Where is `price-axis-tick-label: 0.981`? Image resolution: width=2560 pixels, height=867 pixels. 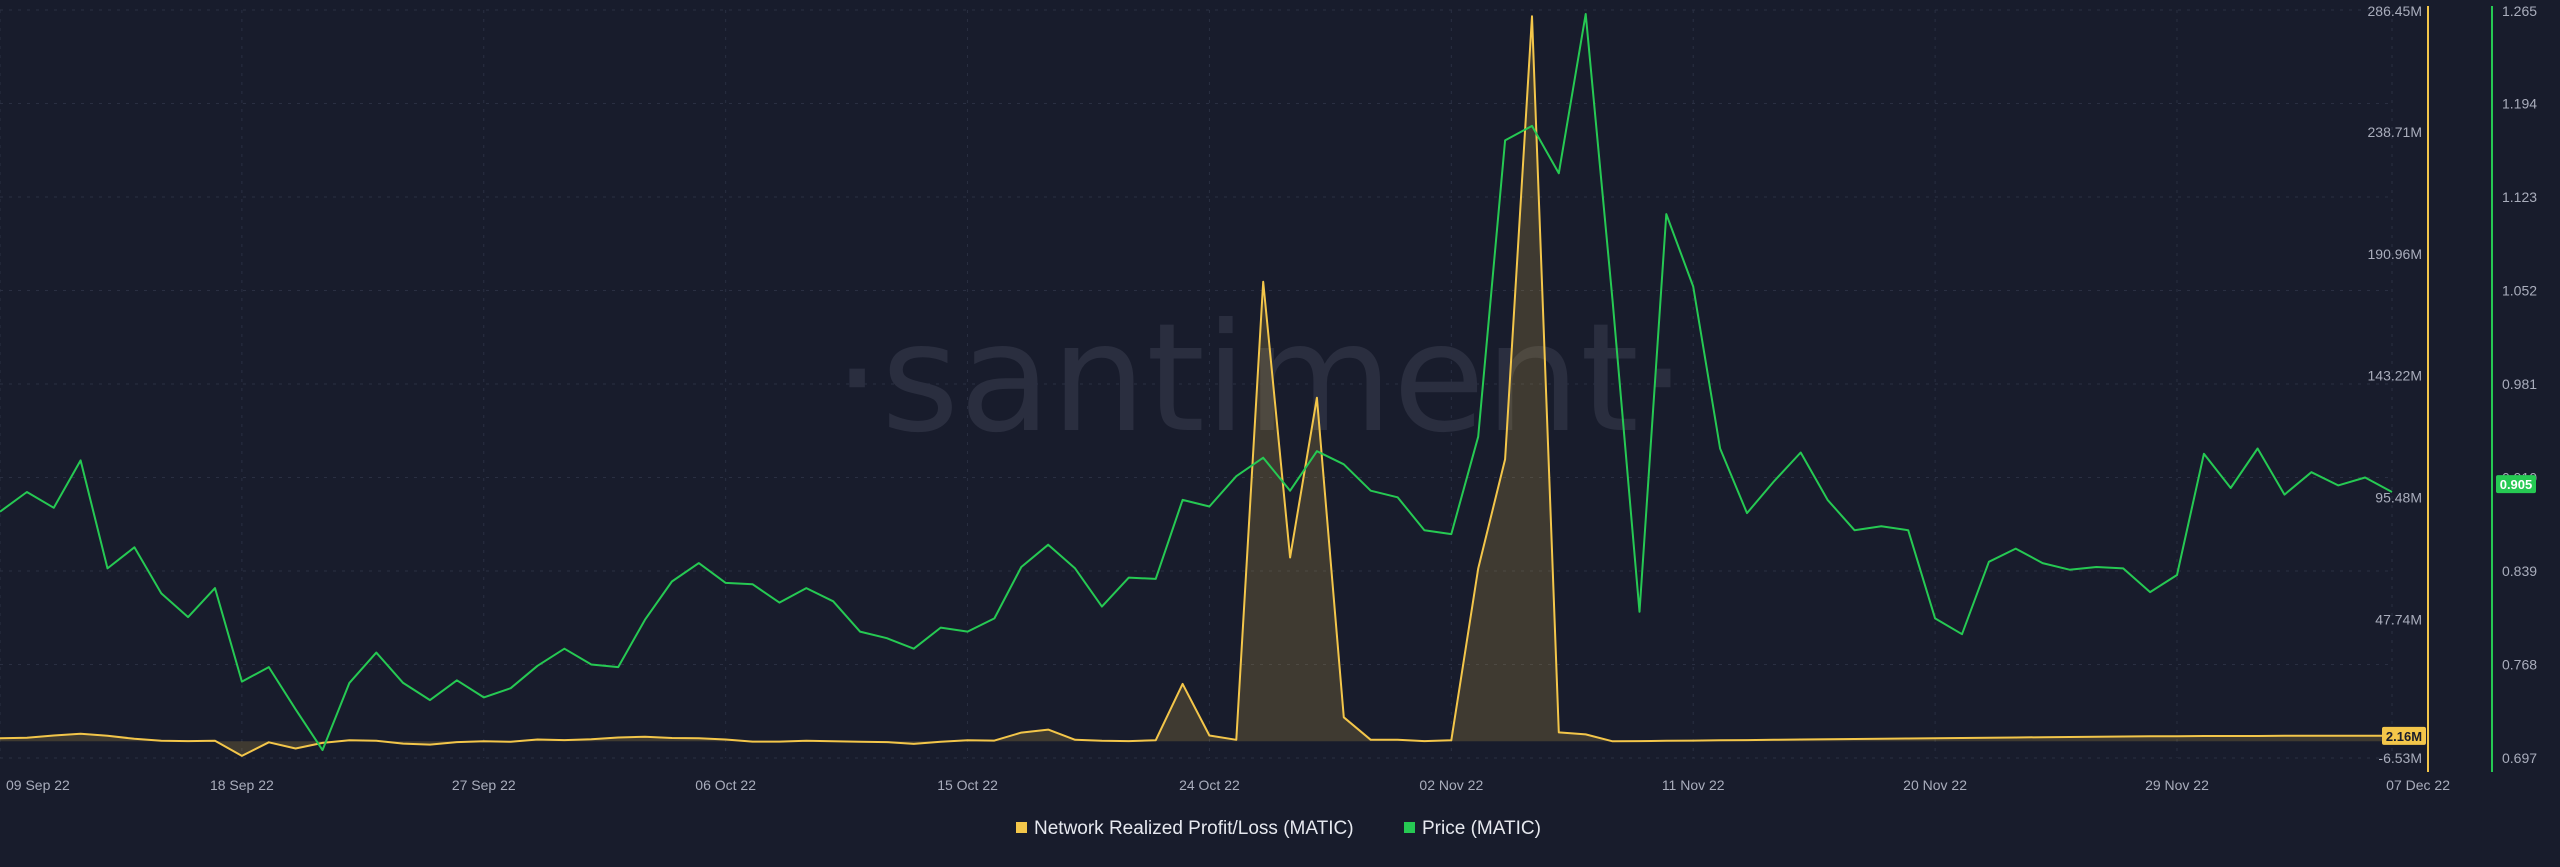
price-axis-tick-label: 0.981 is located at coordinates (2519, 384).